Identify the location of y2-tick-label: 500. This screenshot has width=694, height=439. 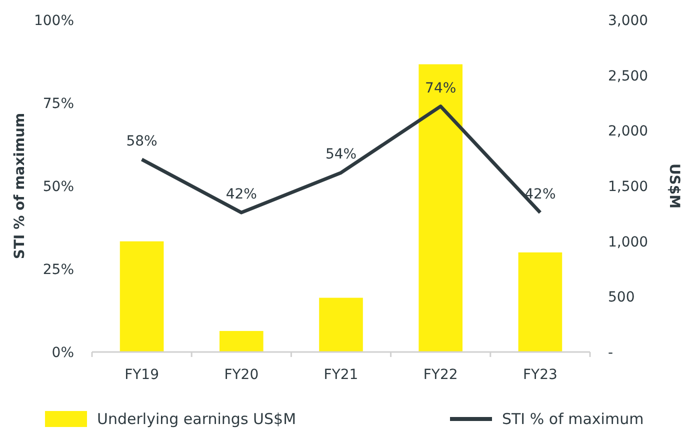
(621, 298).